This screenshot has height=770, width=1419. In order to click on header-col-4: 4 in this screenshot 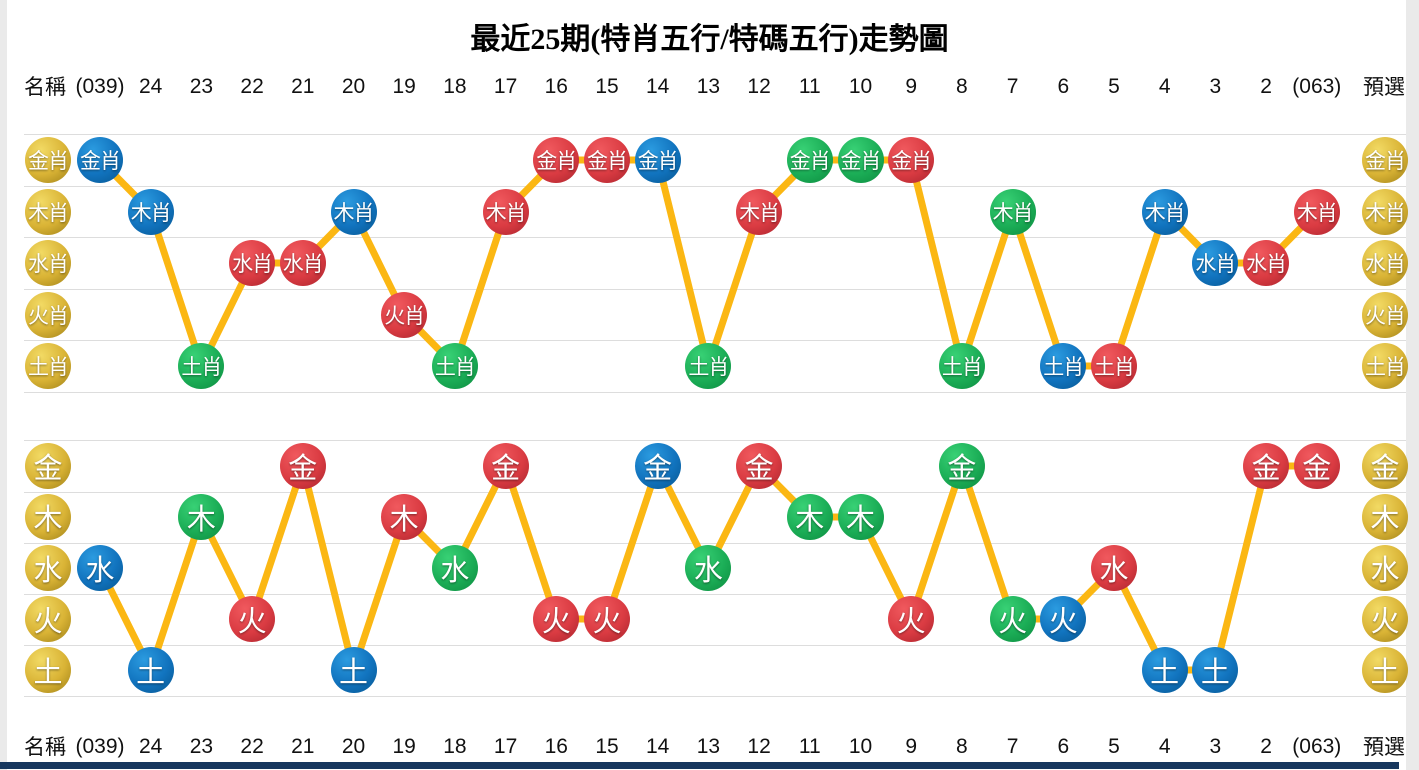, I will do `click(1164, 86)`.